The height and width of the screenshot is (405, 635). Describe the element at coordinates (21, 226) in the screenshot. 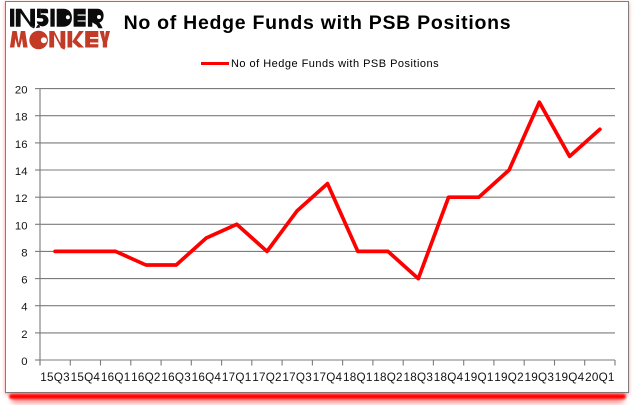

I see `svg-text: 10` at that location.